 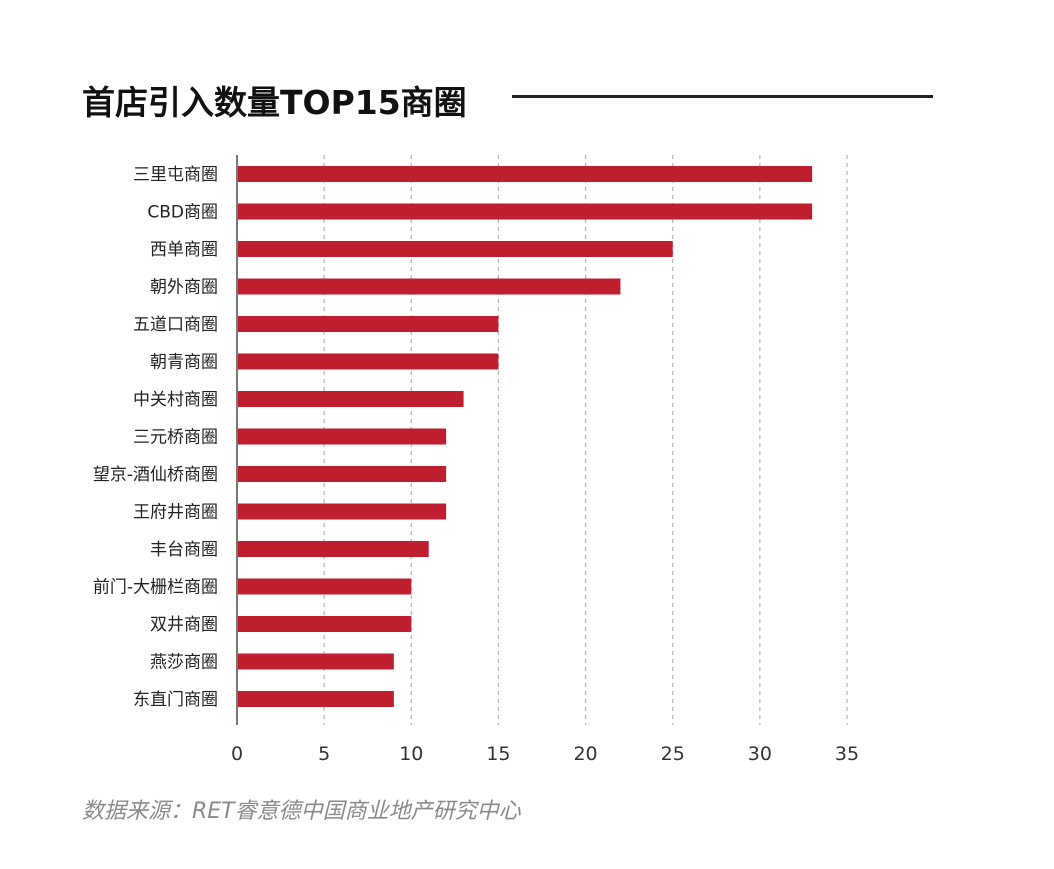 I want to click on category-label: CBD商圈, so click(x=182, y=213).